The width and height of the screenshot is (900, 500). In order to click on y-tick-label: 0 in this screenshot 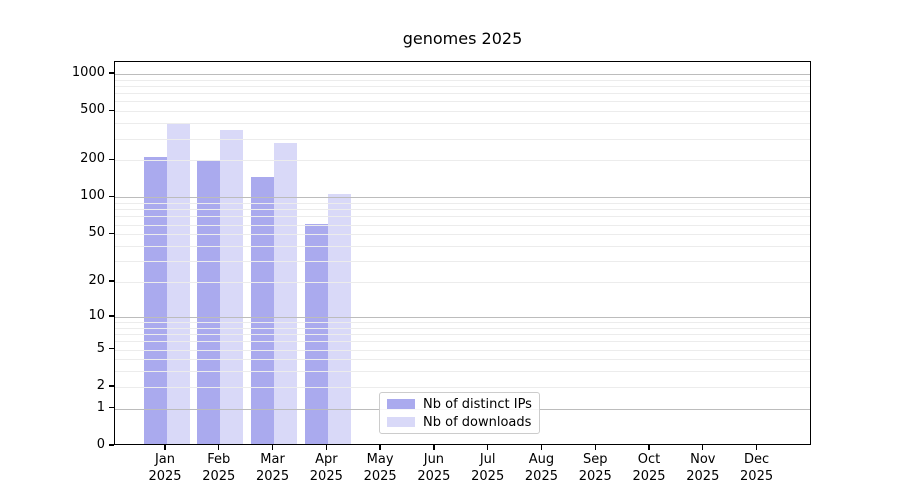, I will do `click(100, 444)`.